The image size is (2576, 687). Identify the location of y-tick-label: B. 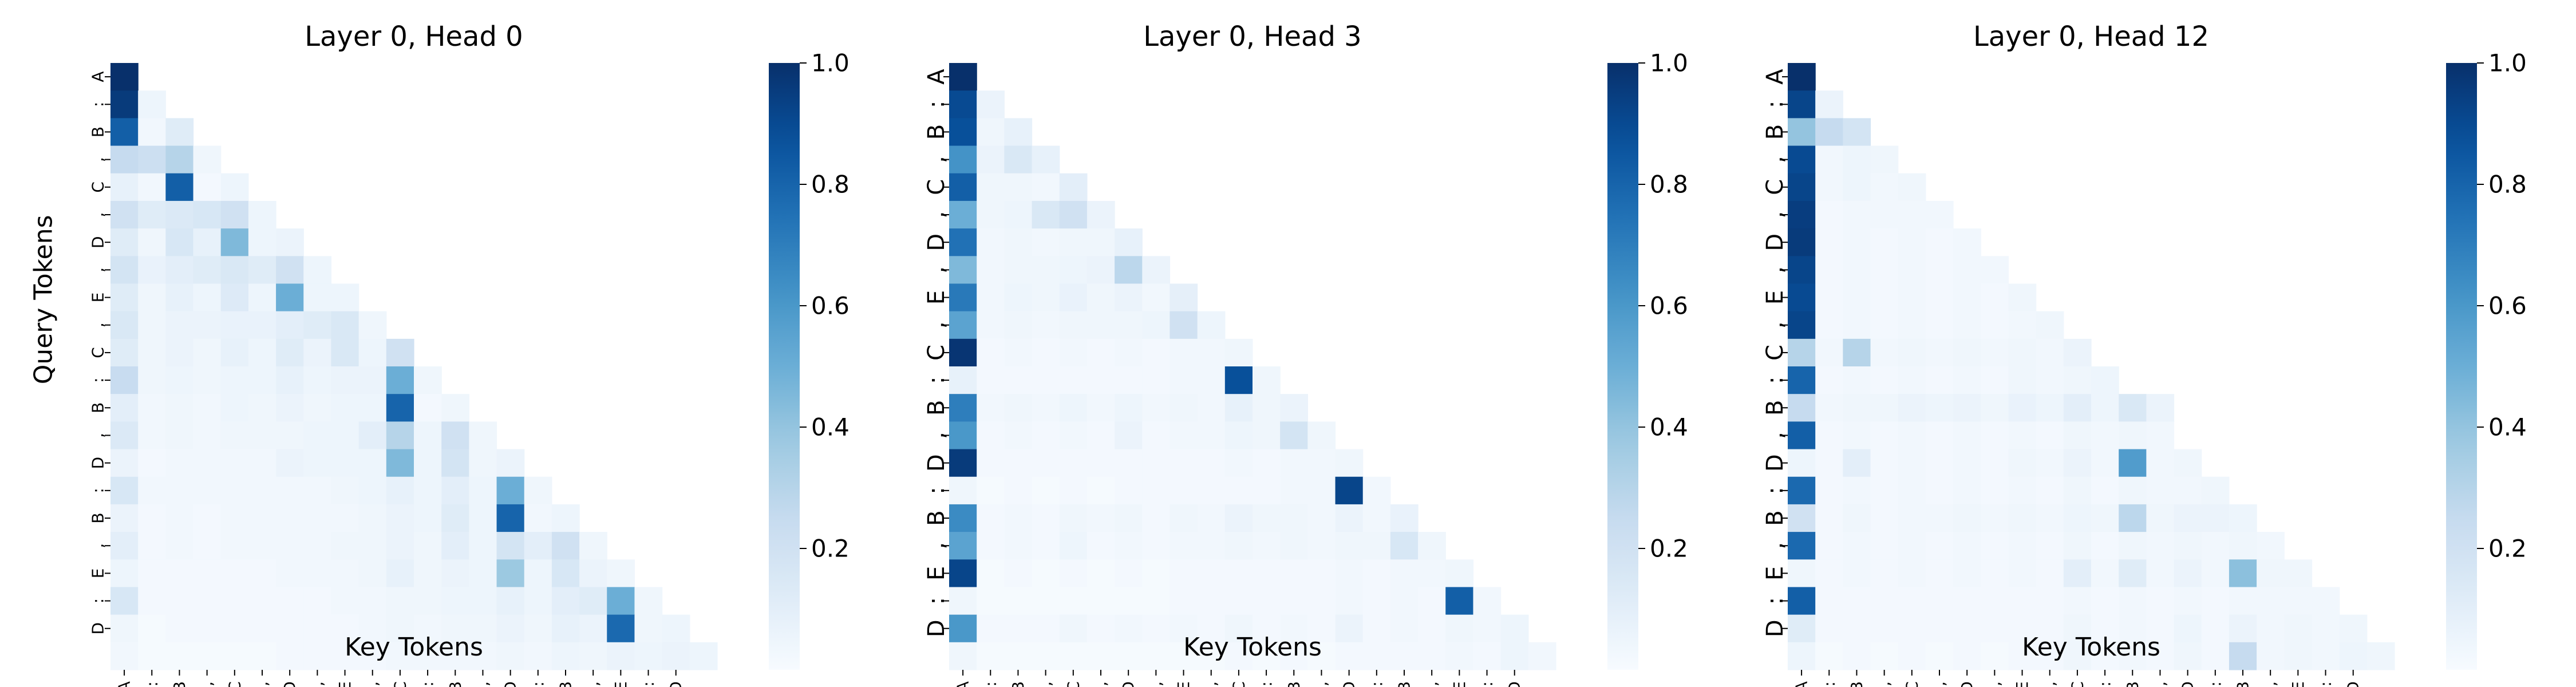
(1775, 408).